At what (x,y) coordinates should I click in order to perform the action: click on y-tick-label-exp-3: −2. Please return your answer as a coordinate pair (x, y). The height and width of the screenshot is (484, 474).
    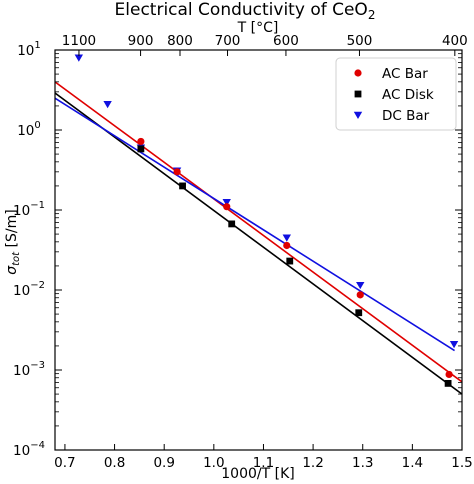
    Looking at the image, I should click on (37, 285).